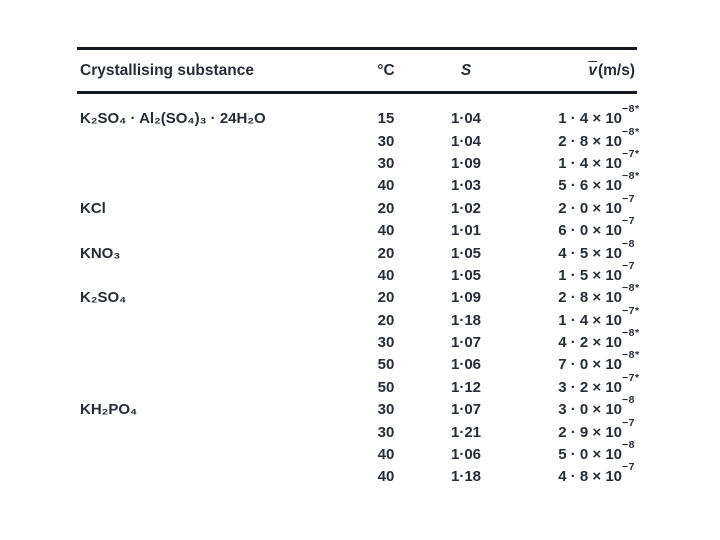 The height and width of the screenshot is (540, 720). Describe the element at coordinates (590, 186) in the screenshot. I see `growth-rate-mantissa: 5 · 6 × 10` at that location.